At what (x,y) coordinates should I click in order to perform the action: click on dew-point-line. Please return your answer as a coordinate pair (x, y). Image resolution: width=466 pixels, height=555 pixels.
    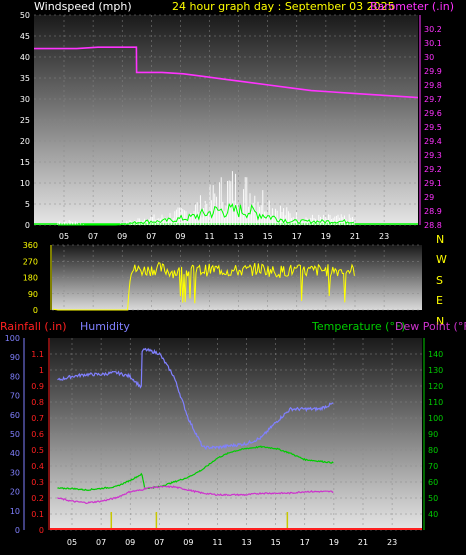
    Looking at the image, I should click on (195, 495).